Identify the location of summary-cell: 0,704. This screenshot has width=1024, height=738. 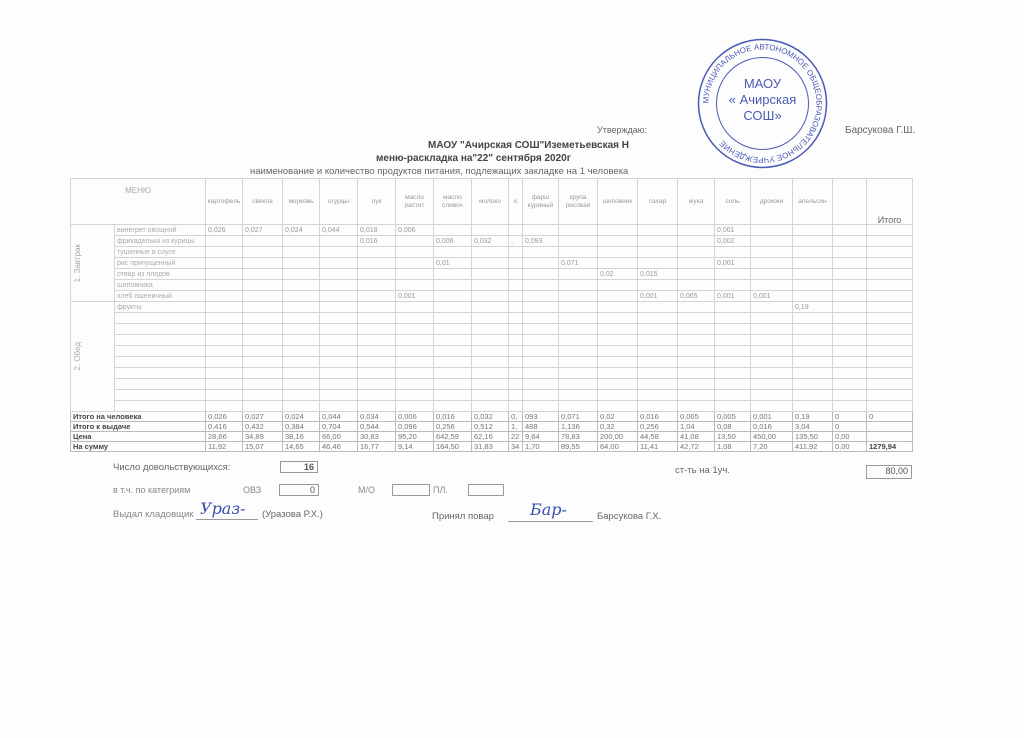
(338, 426).